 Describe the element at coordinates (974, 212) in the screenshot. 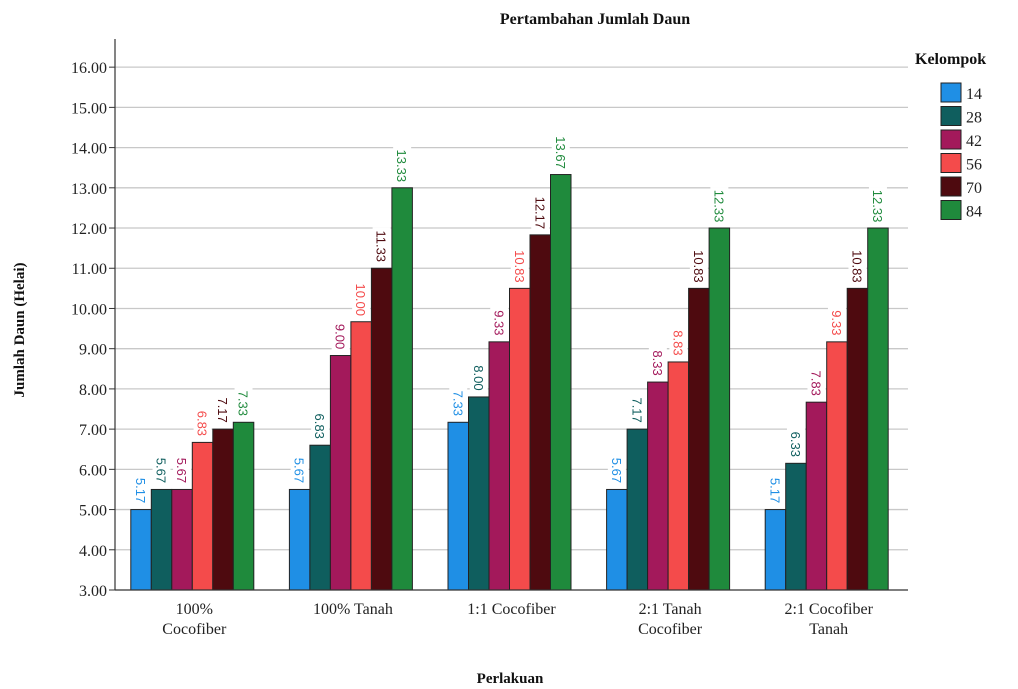

I see `legend-label: 84` at that location.